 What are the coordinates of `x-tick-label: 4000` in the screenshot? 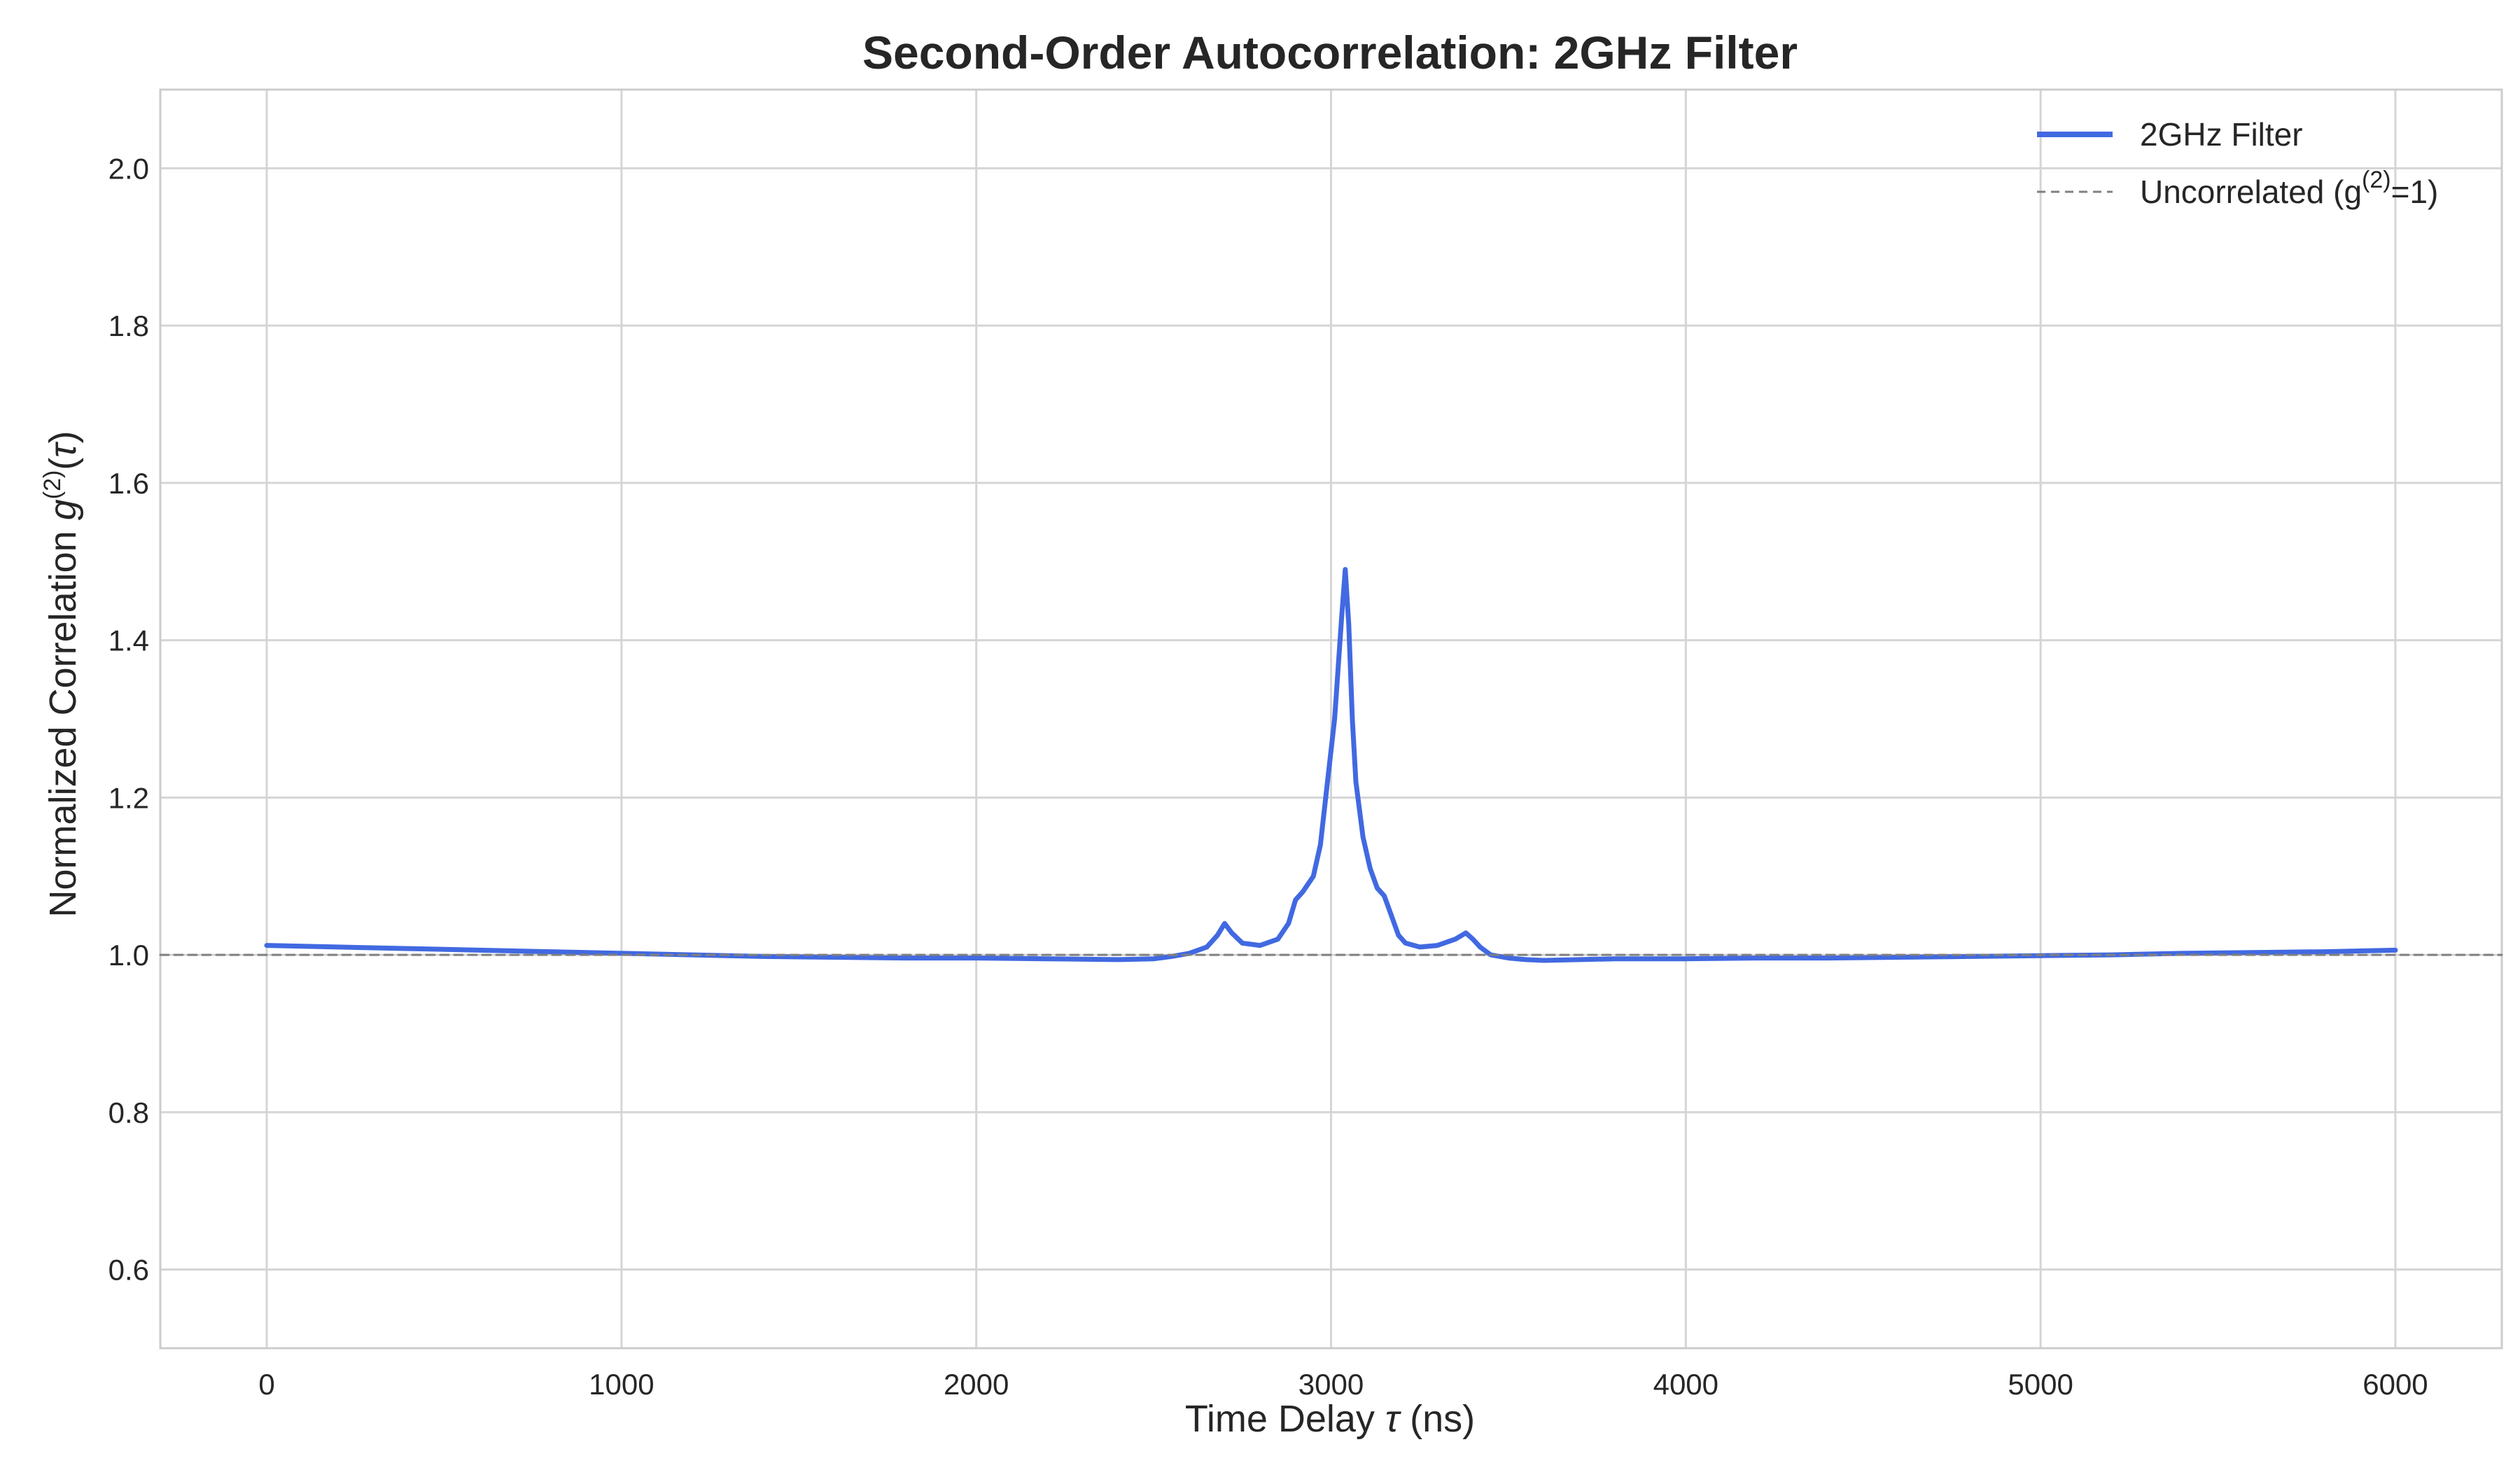 It's located at (1685, 1384).